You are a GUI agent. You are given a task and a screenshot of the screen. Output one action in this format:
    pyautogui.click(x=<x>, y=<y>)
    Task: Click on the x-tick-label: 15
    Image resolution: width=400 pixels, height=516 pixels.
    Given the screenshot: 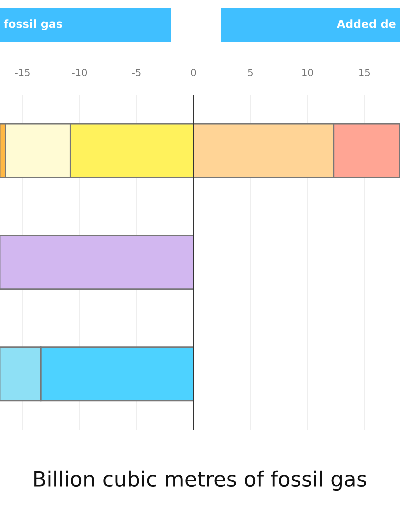 What is the action you would take?
    pyautogui.click(x=365, y=72)
    